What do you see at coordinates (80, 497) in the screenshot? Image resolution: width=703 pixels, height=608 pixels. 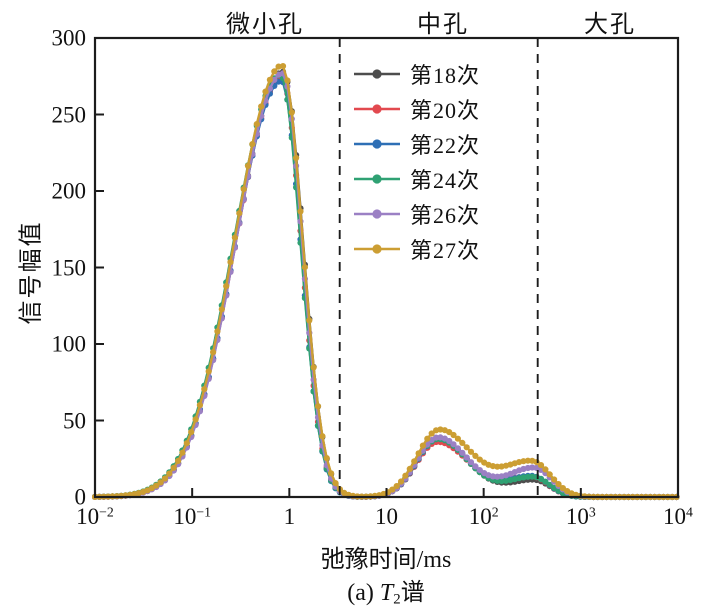 I see `y-tick-label: 0` at bounding box center [80, 497].